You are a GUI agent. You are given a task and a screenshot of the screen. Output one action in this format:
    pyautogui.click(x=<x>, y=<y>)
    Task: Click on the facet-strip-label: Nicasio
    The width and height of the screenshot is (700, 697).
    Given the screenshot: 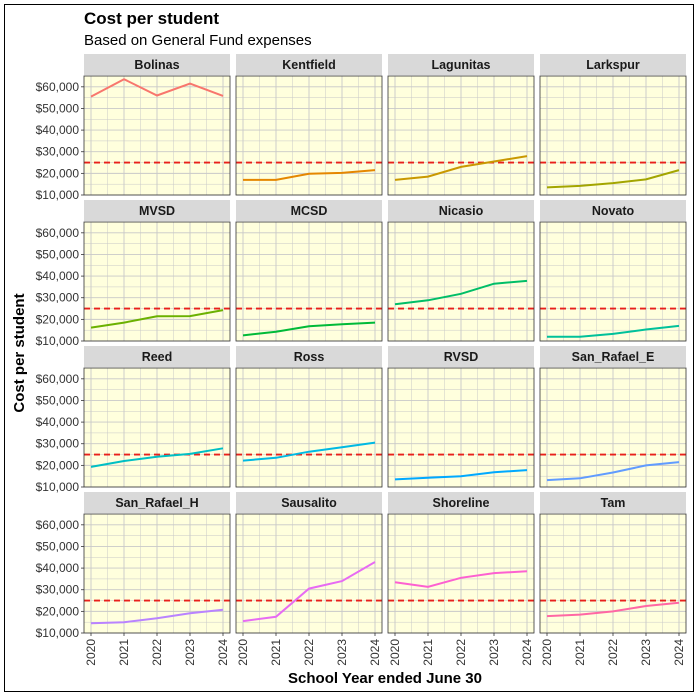 What is the action you would take?
    pyautogui.click(x=461, y=211)
    